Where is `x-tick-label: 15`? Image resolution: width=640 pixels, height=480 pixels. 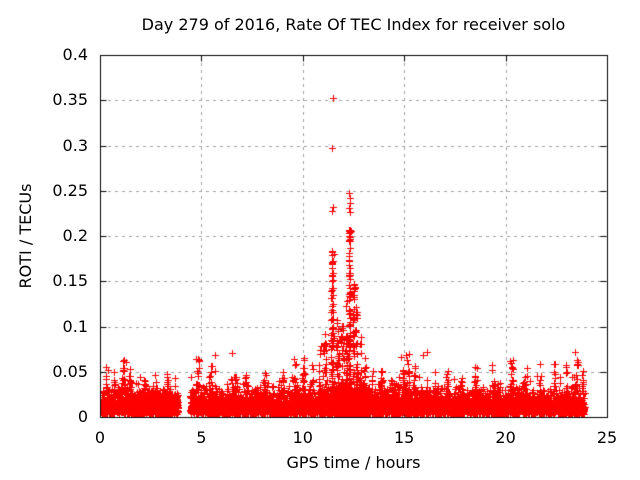
x-tick-label: 15 is located at coordinates (404, 437).